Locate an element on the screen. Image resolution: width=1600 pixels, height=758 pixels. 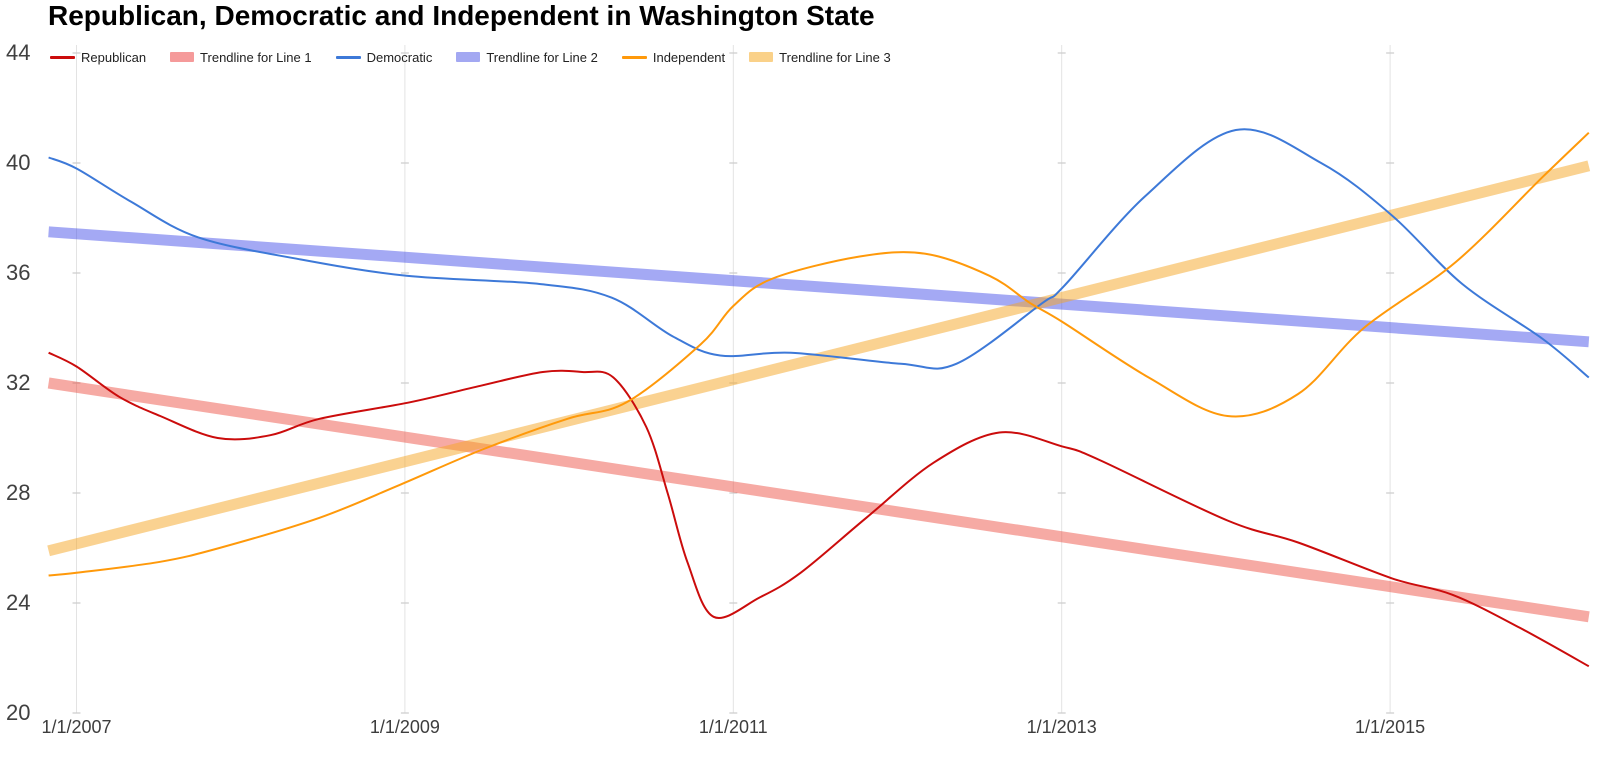
legend-label: Trendline for Line 3 is located at coordinates (835, 57).